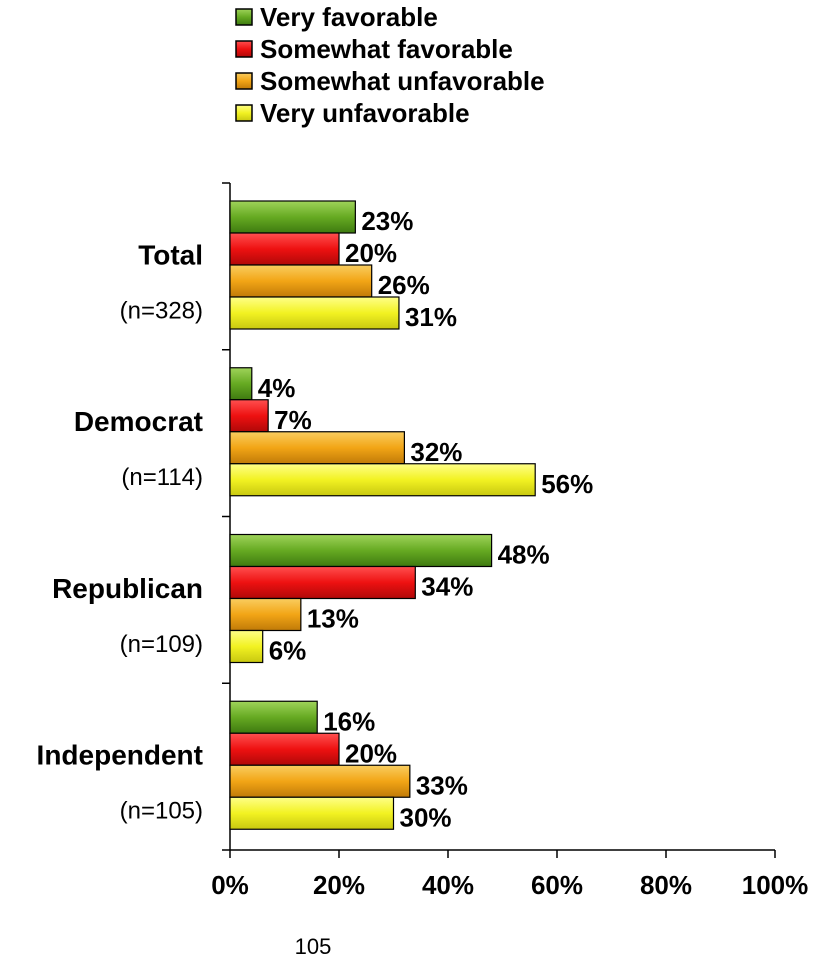 Image resolution: width=831 pixels, height=970 pixels. What do you see at coordinates (387, 221) in the screenshot?
I see `value-label-0-0: 23%` at bounding box center [387, 221].